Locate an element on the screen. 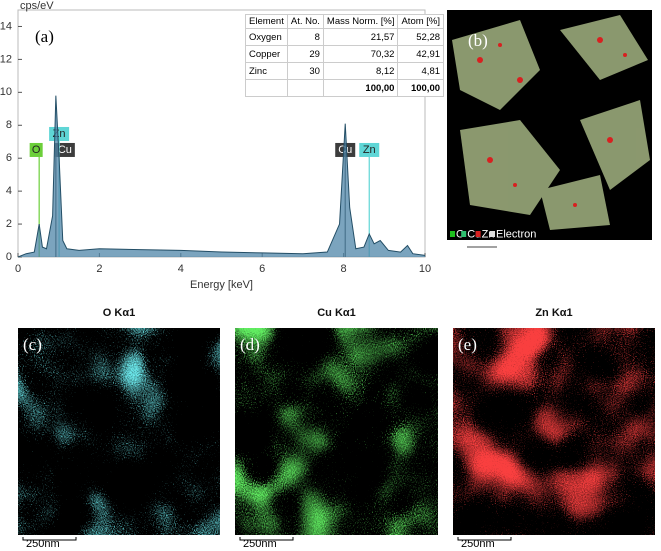 The width and height of the screenshot is (661, 551). table-cell: 21,57 is located at coordinates (360, 37).